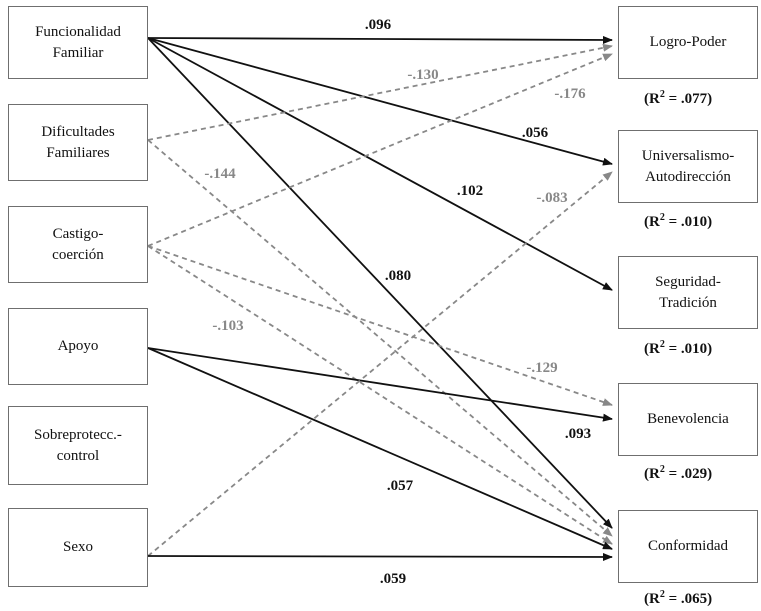 The height and width of the screenshot is (611, 761). I want to click on predictor-label-line1: Apoyo, so click(78, 346).